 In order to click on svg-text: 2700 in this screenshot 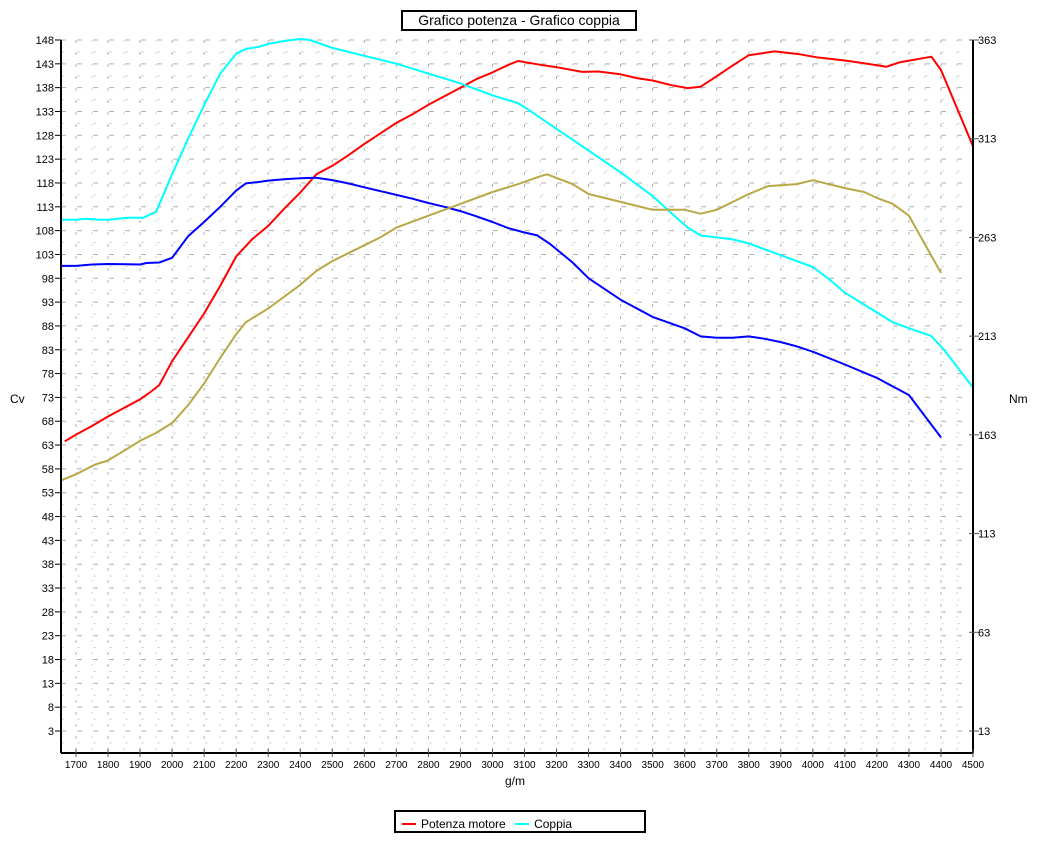, I will do `click(396, 765)`.